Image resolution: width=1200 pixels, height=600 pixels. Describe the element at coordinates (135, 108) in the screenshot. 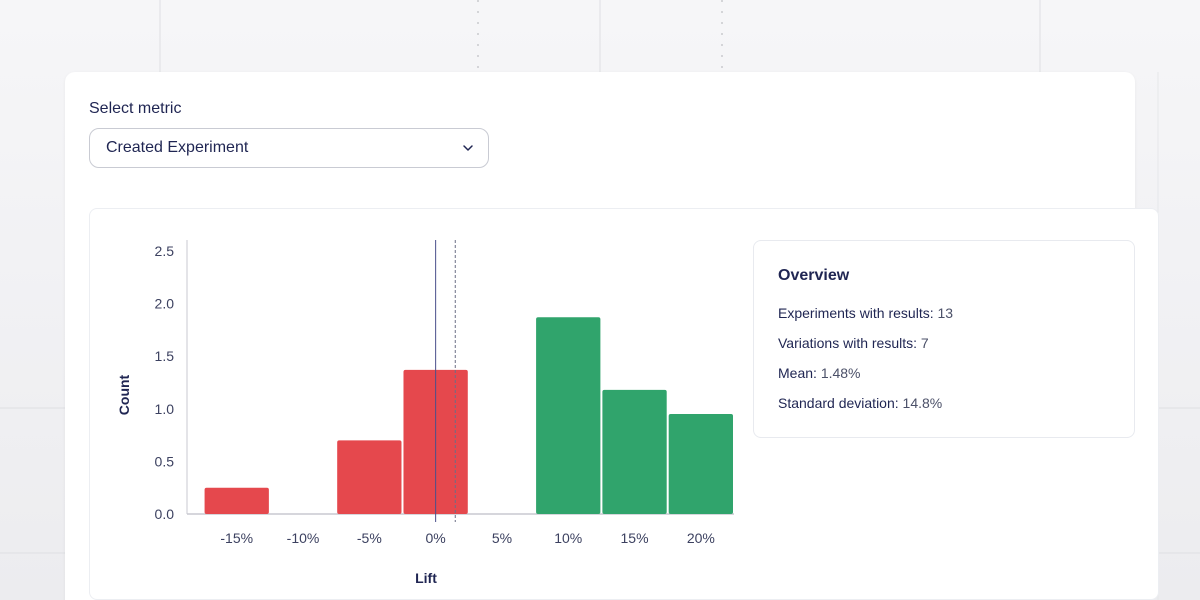

I see `select-metric-label: Select metric` at that location.